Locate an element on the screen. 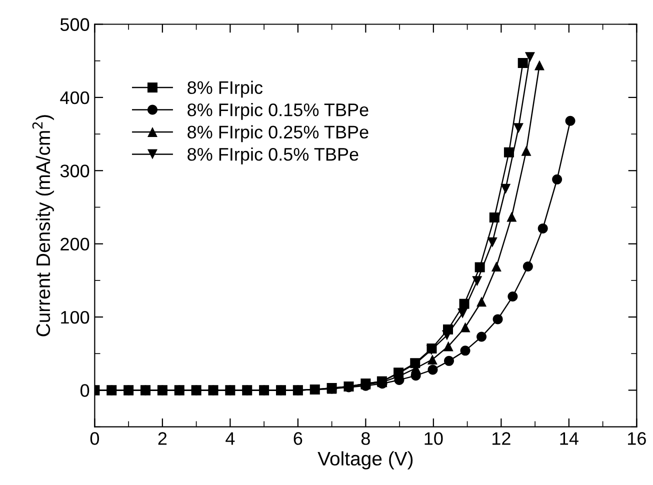  x-tick-label: 0 is located at coordinates (94, 438).